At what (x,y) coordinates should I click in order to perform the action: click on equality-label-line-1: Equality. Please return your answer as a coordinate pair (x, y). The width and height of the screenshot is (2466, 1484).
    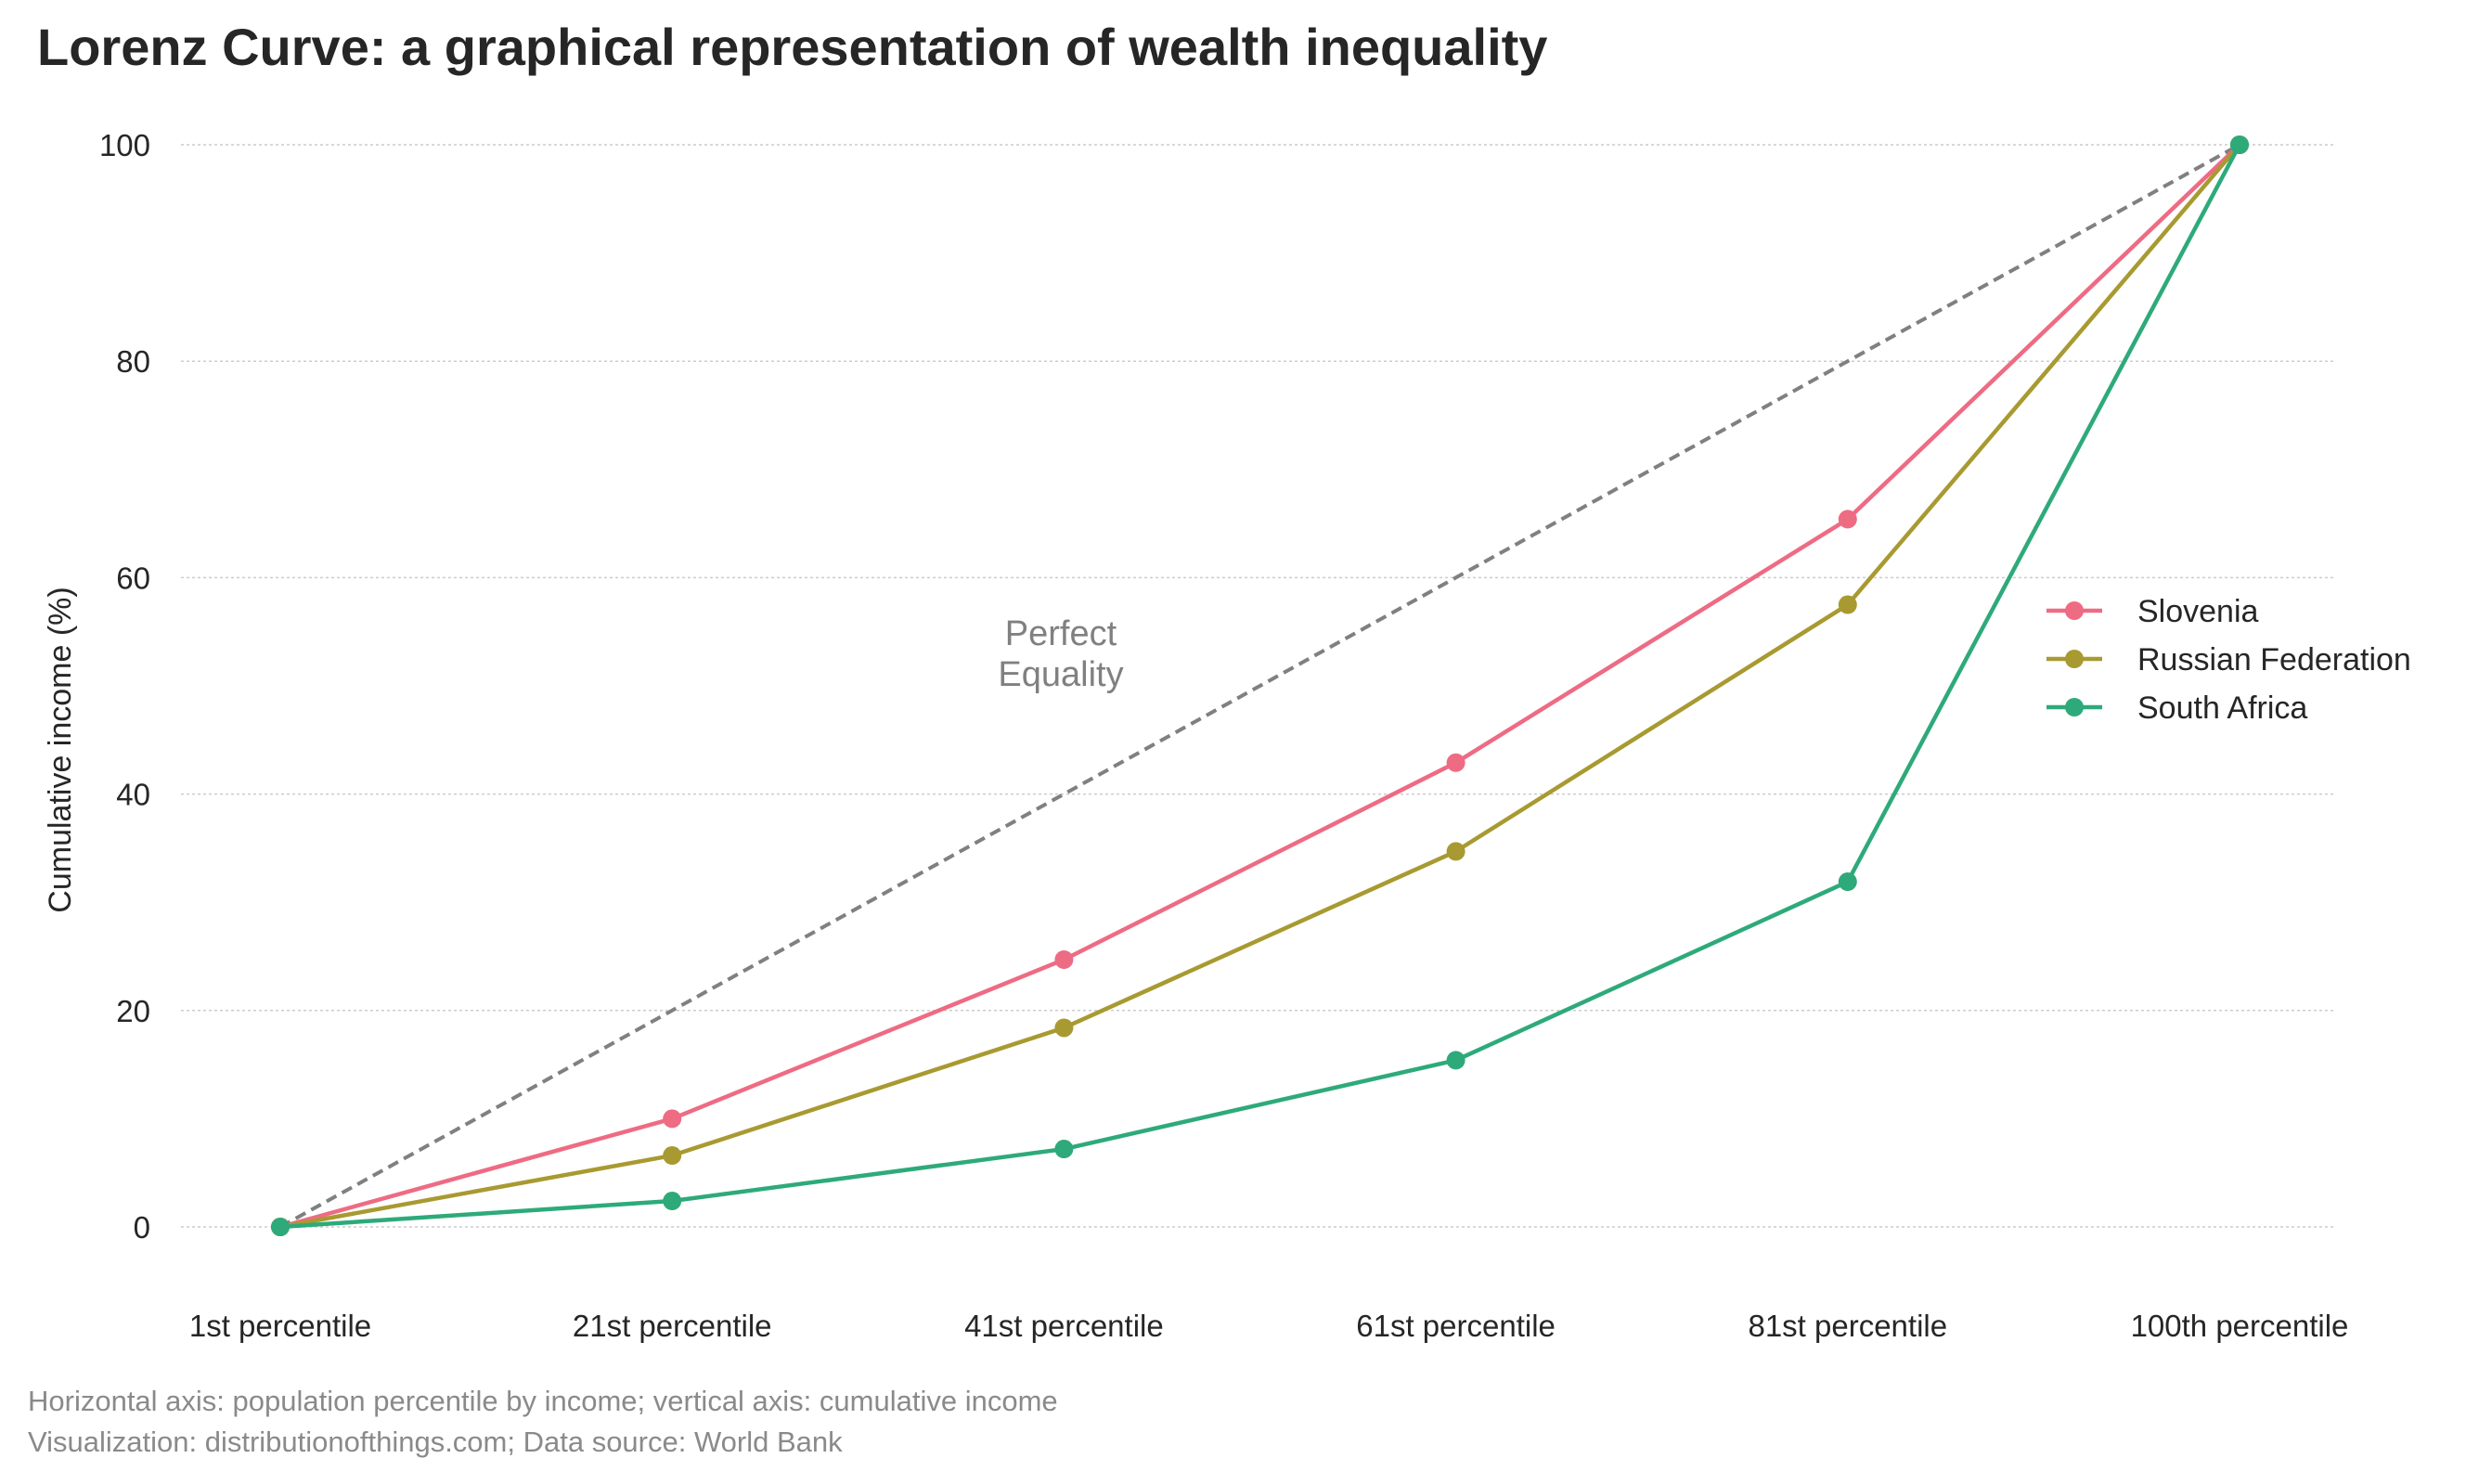
    Looking at the image, I should click on (1060, 675).